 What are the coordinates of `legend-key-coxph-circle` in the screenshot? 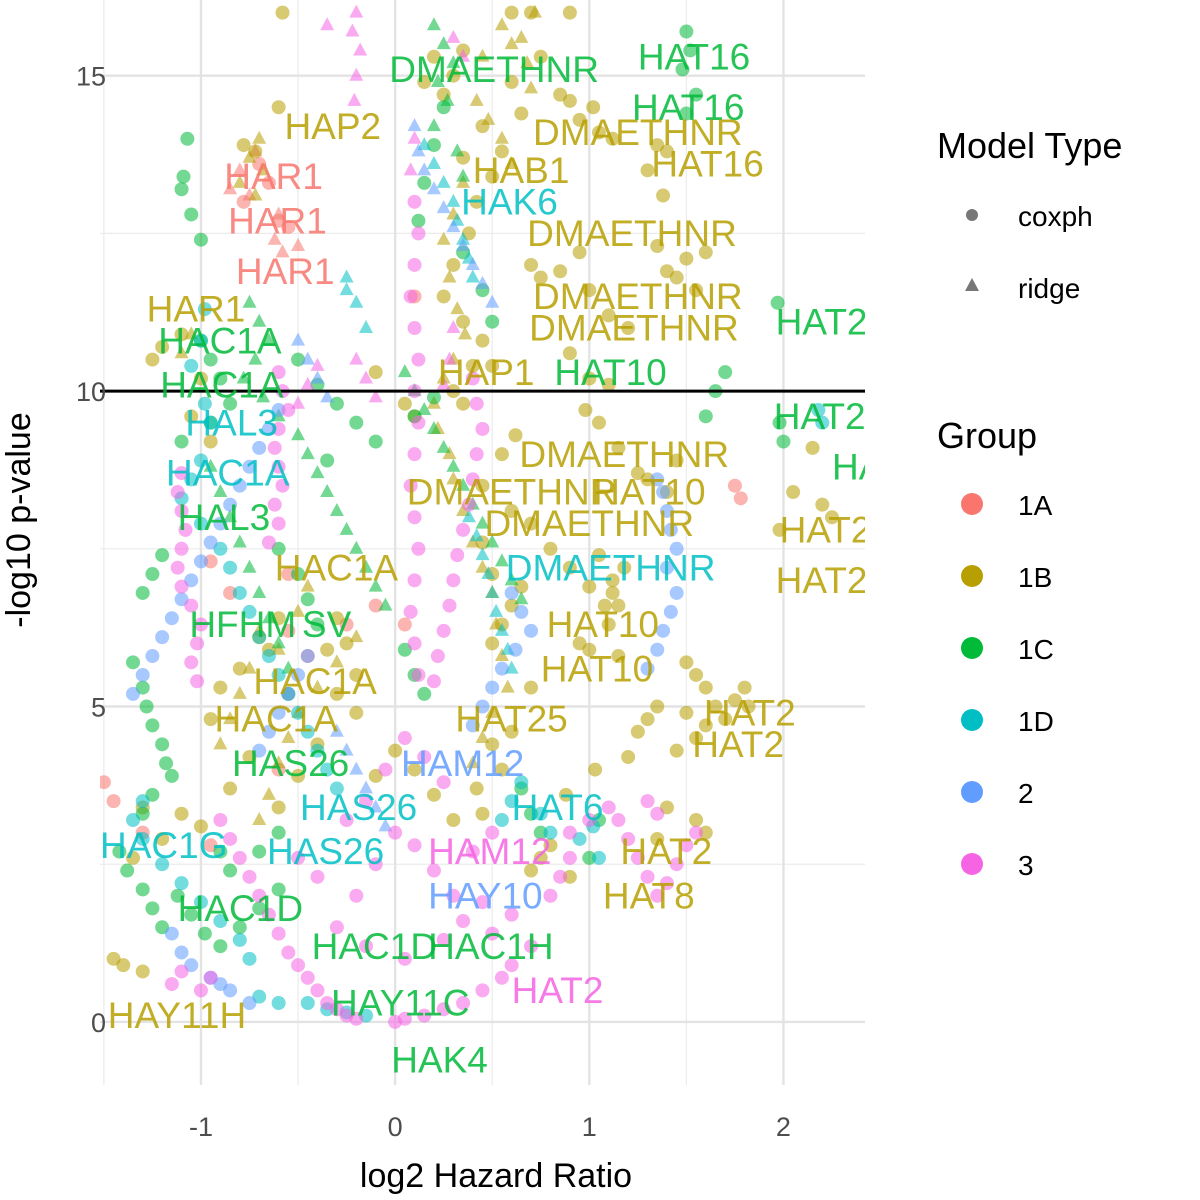 It's located at (972, 215).